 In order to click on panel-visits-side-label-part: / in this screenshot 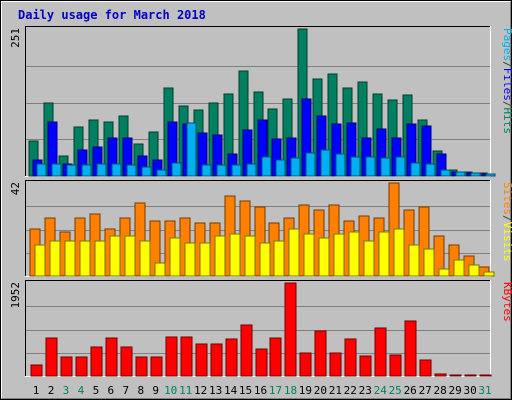, I will do `click(506, 218)`.